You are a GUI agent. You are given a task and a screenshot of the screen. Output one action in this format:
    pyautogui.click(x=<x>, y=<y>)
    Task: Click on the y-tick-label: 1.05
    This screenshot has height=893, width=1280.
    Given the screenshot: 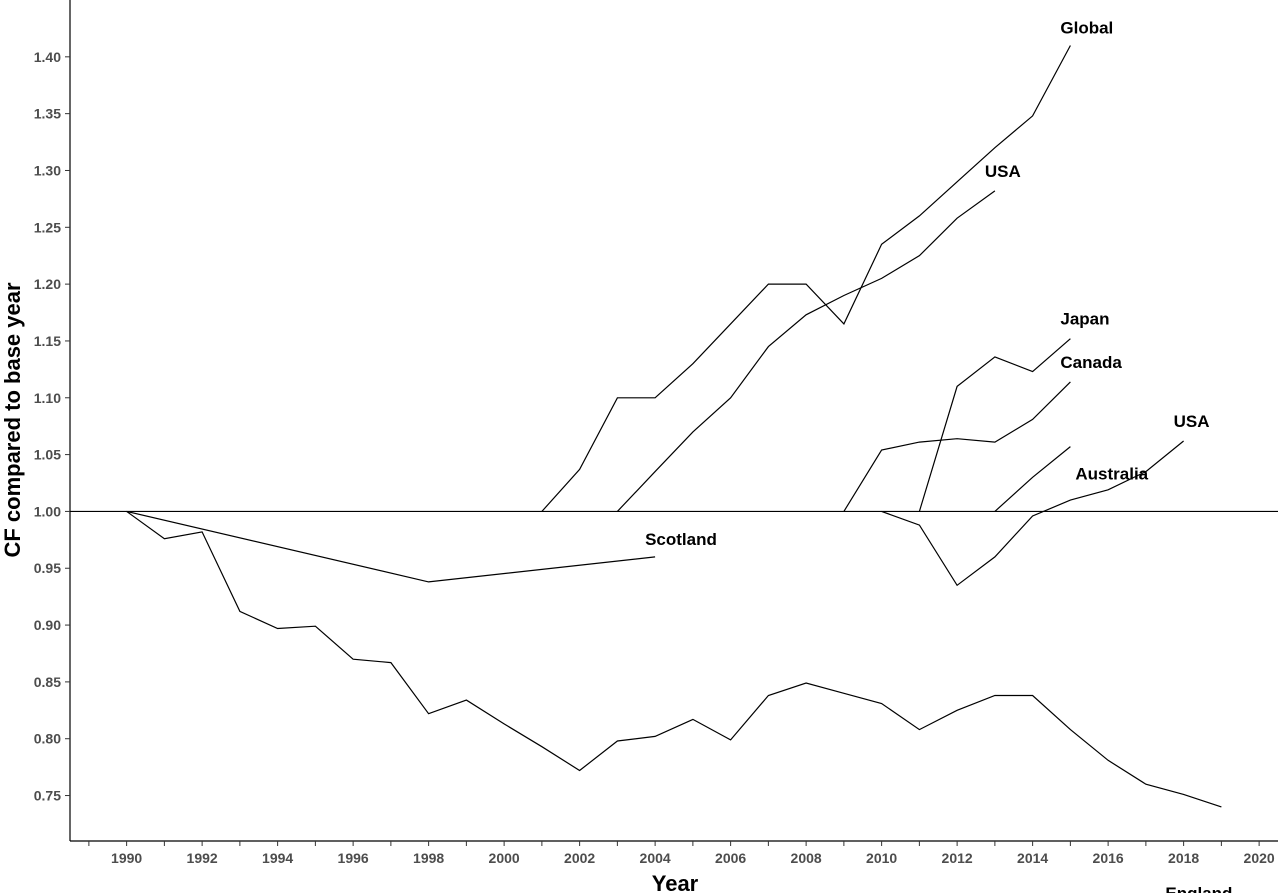 What is the action you would take?
    pyautogui.click(x=47, y=455)
    